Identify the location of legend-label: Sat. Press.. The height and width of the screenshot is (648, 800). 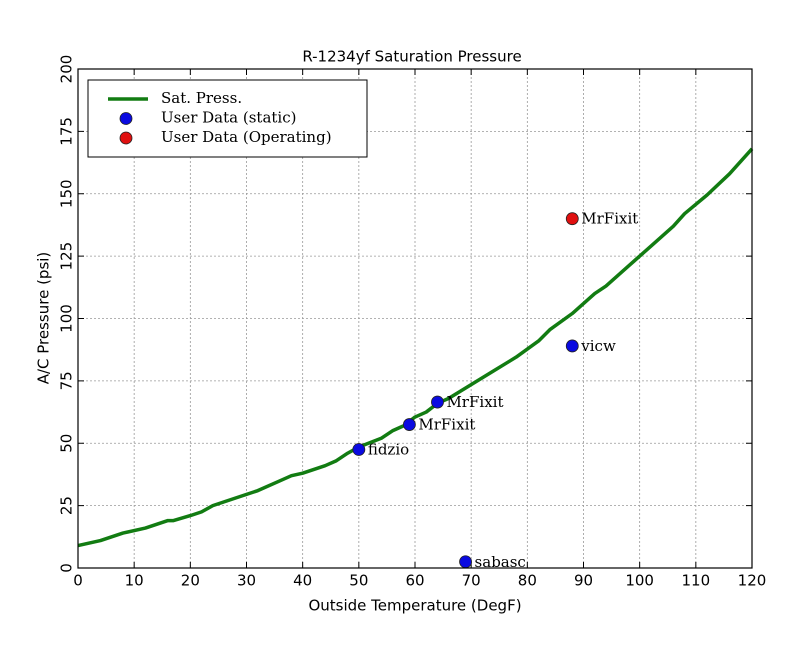
(201, 98).